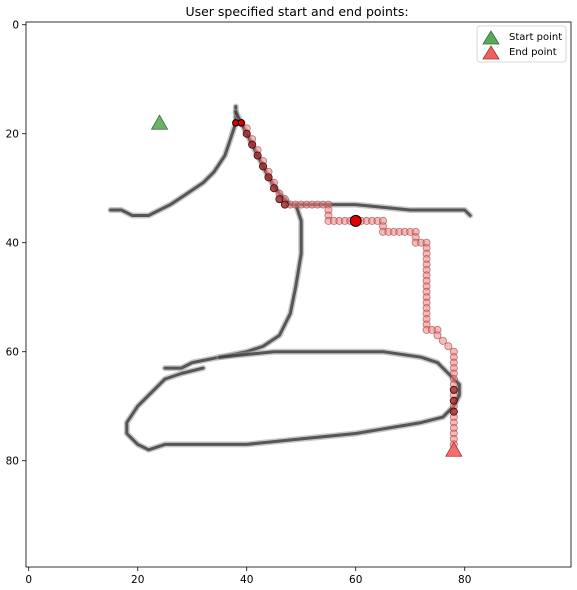 The width and height of the screenshot is (577, 590). I want to click on y-tick-label: 40, so click(12, 244).